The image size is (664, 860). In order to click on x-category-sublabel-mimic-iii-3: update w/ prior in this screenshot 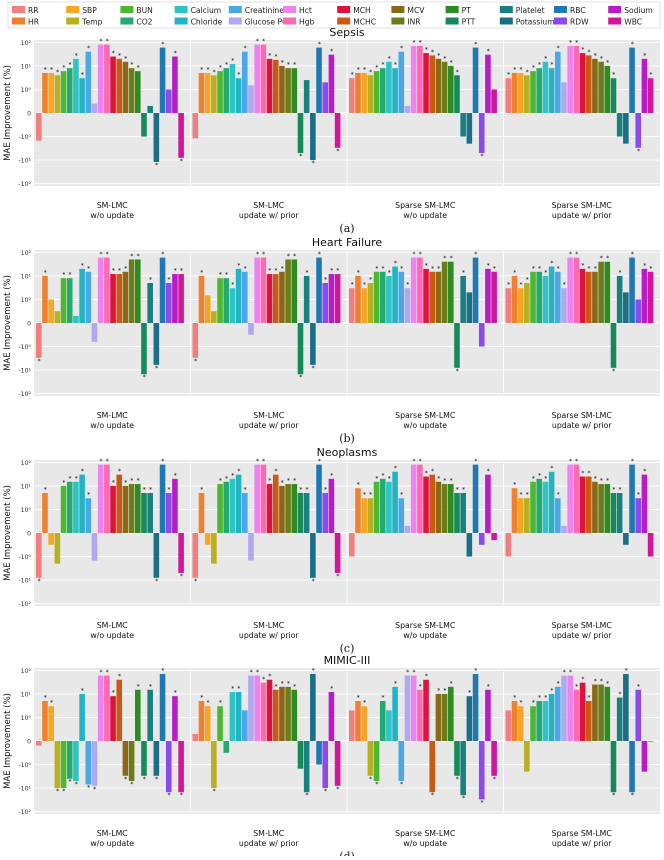, I will do `click(582, 843)`.